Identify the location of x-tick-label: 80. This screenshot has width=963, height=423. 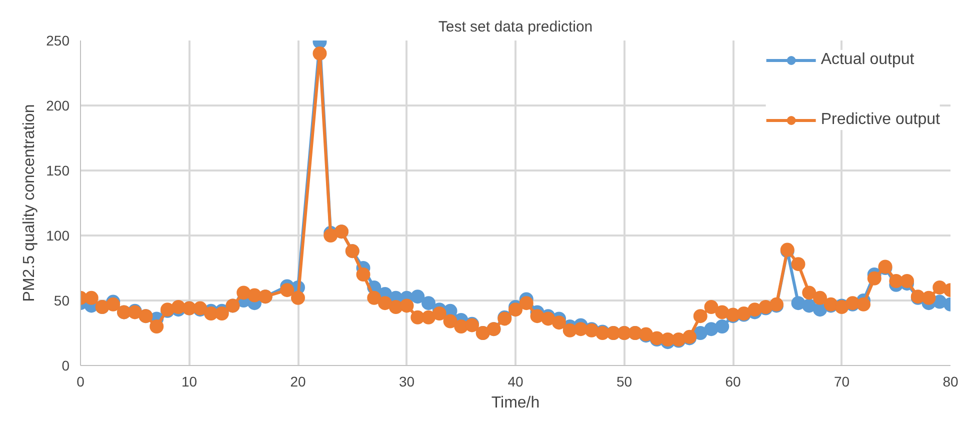
(950, 382).